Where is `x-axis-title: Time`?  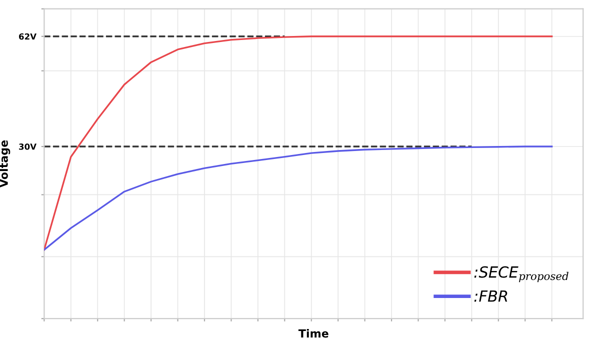 x-axis-title: Time is located at coordinates (313, 333).